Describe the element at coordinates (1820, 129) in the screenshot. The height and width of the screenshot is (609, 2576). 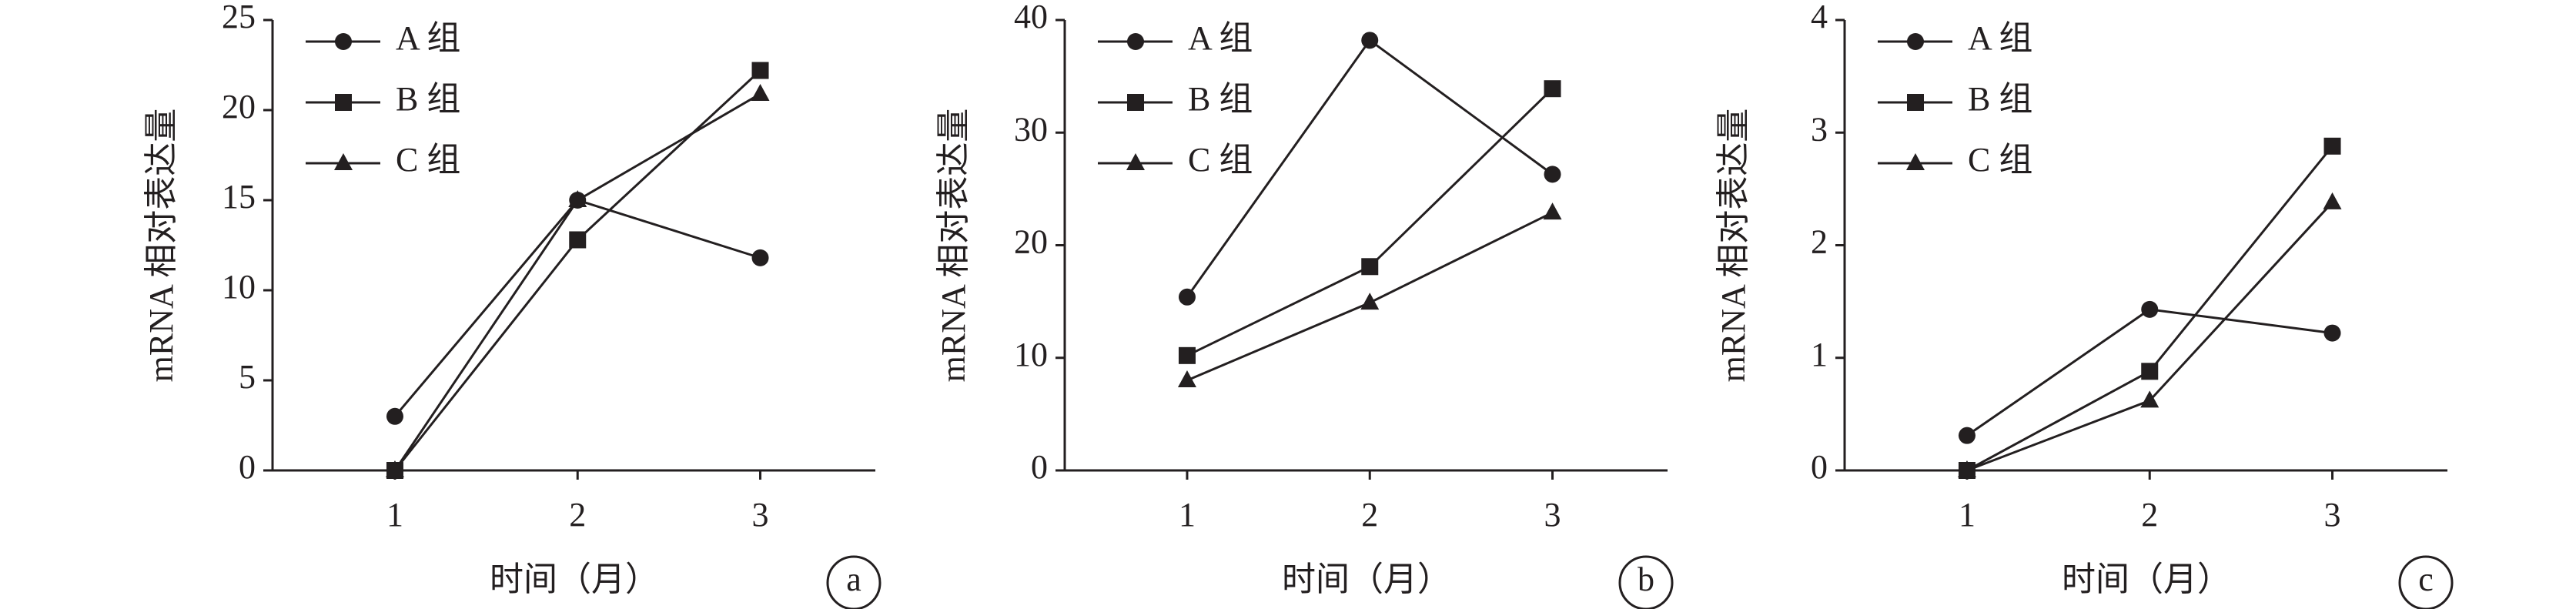
I see `y-tick-label: 3` at that location.